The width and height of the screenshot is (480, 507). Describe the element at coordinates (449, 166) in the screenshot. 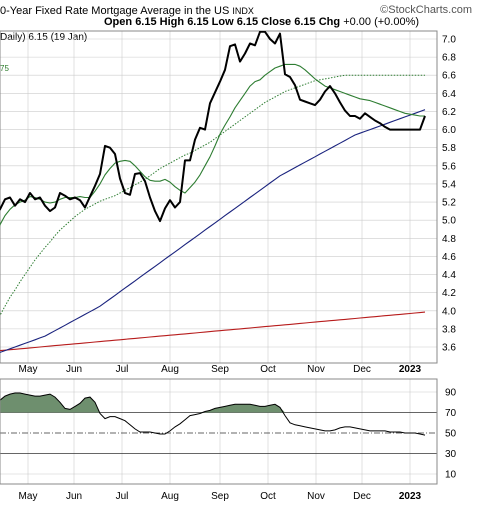

I see `price-tick-label: 5.6` at that location.